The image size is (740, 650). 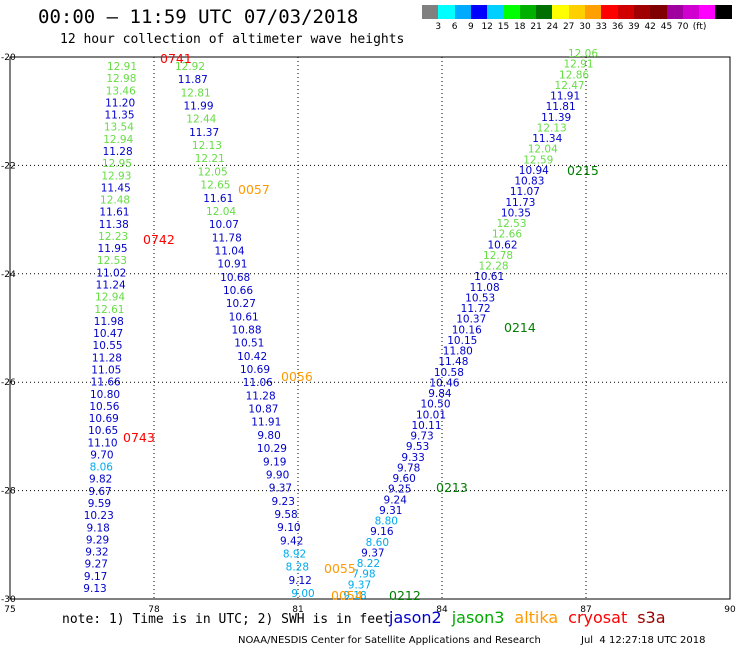 What do you see at coordinates (99, 516) in the screenshot?
I see `data-point: 10.23` at bounding box center [99, 516].